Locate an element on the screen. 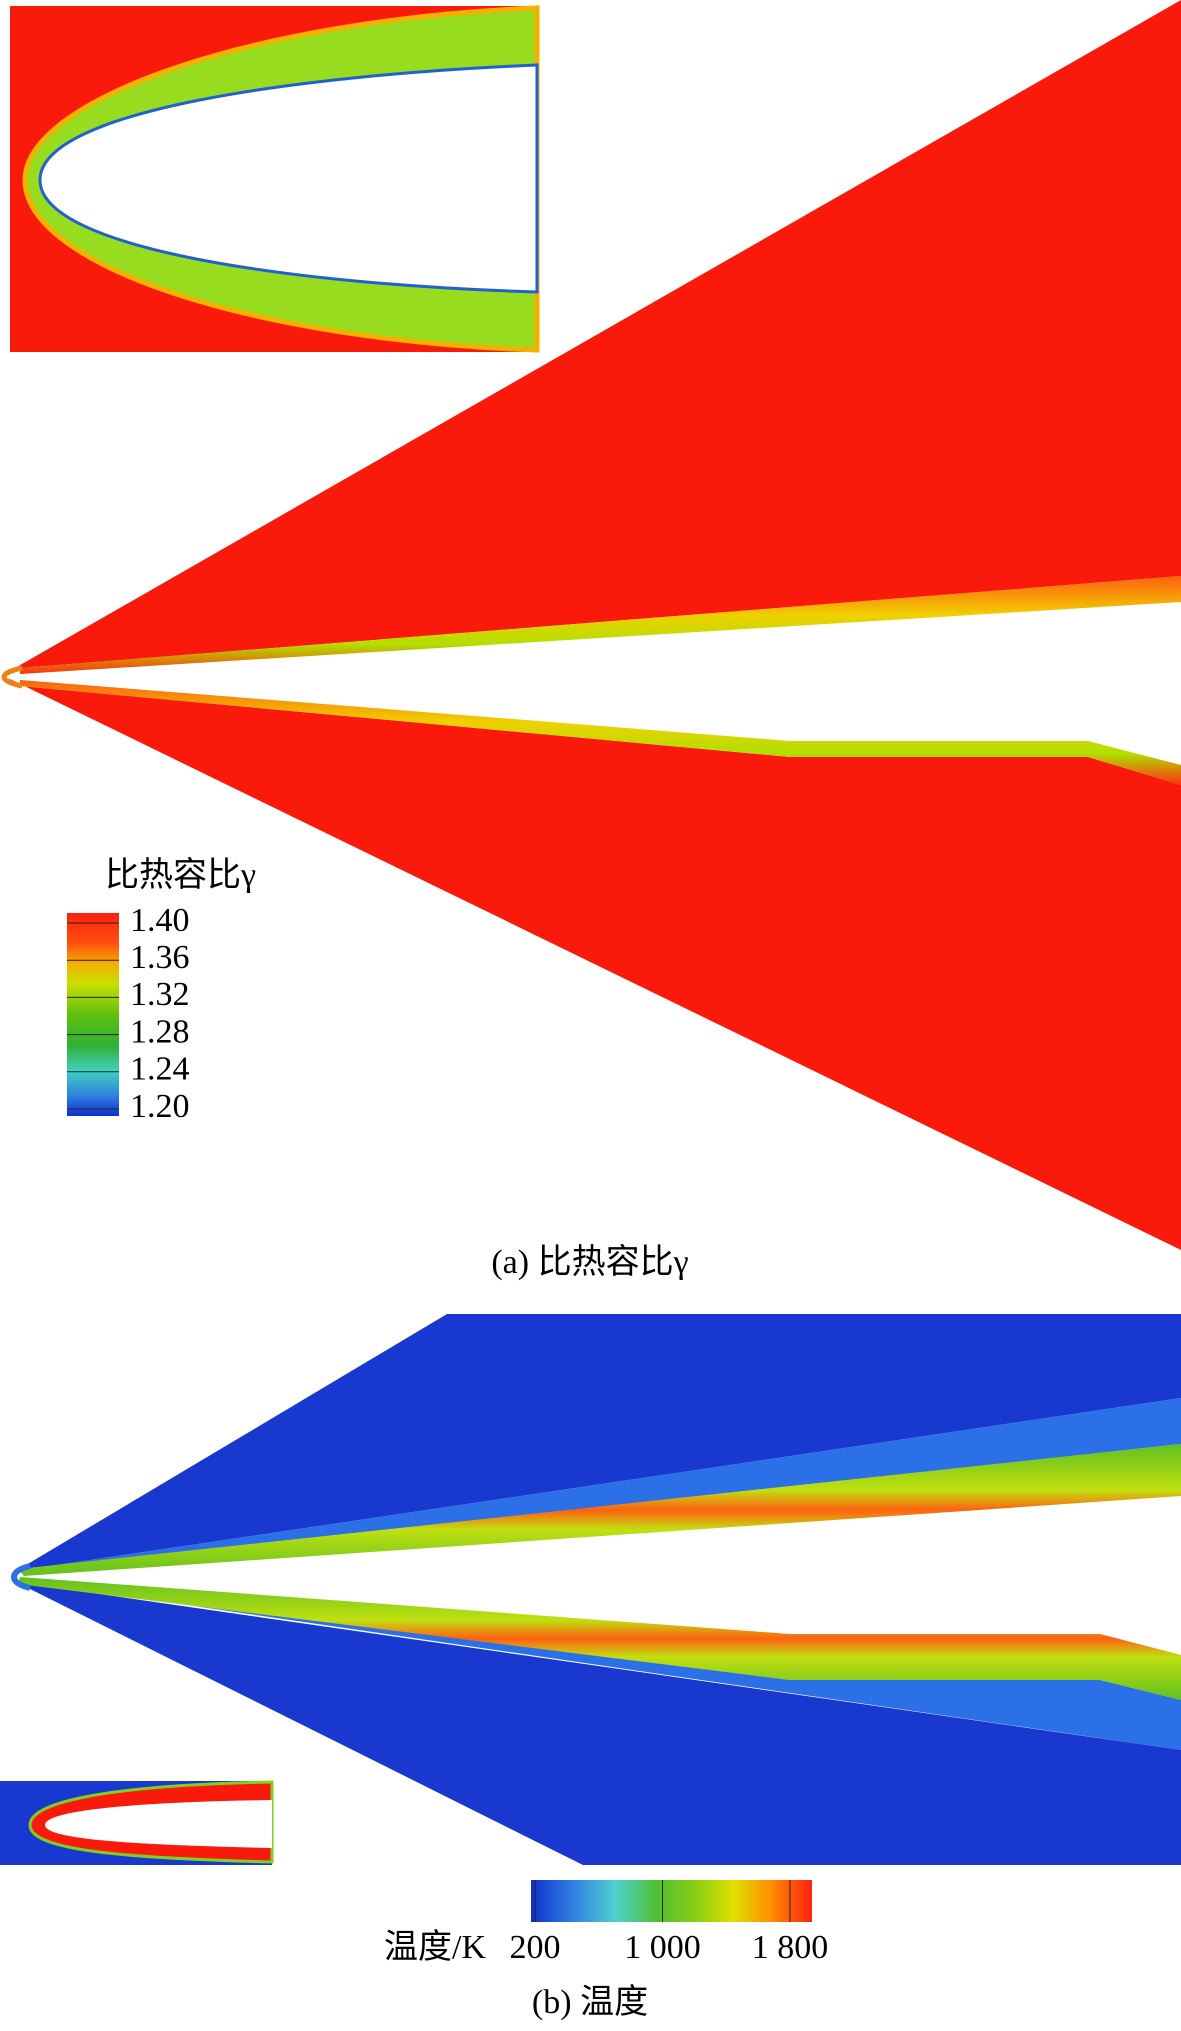 This screenshot has width=1181, height=2031. caption: (a) 比热容比γ is located at coordinates (589, 1262).